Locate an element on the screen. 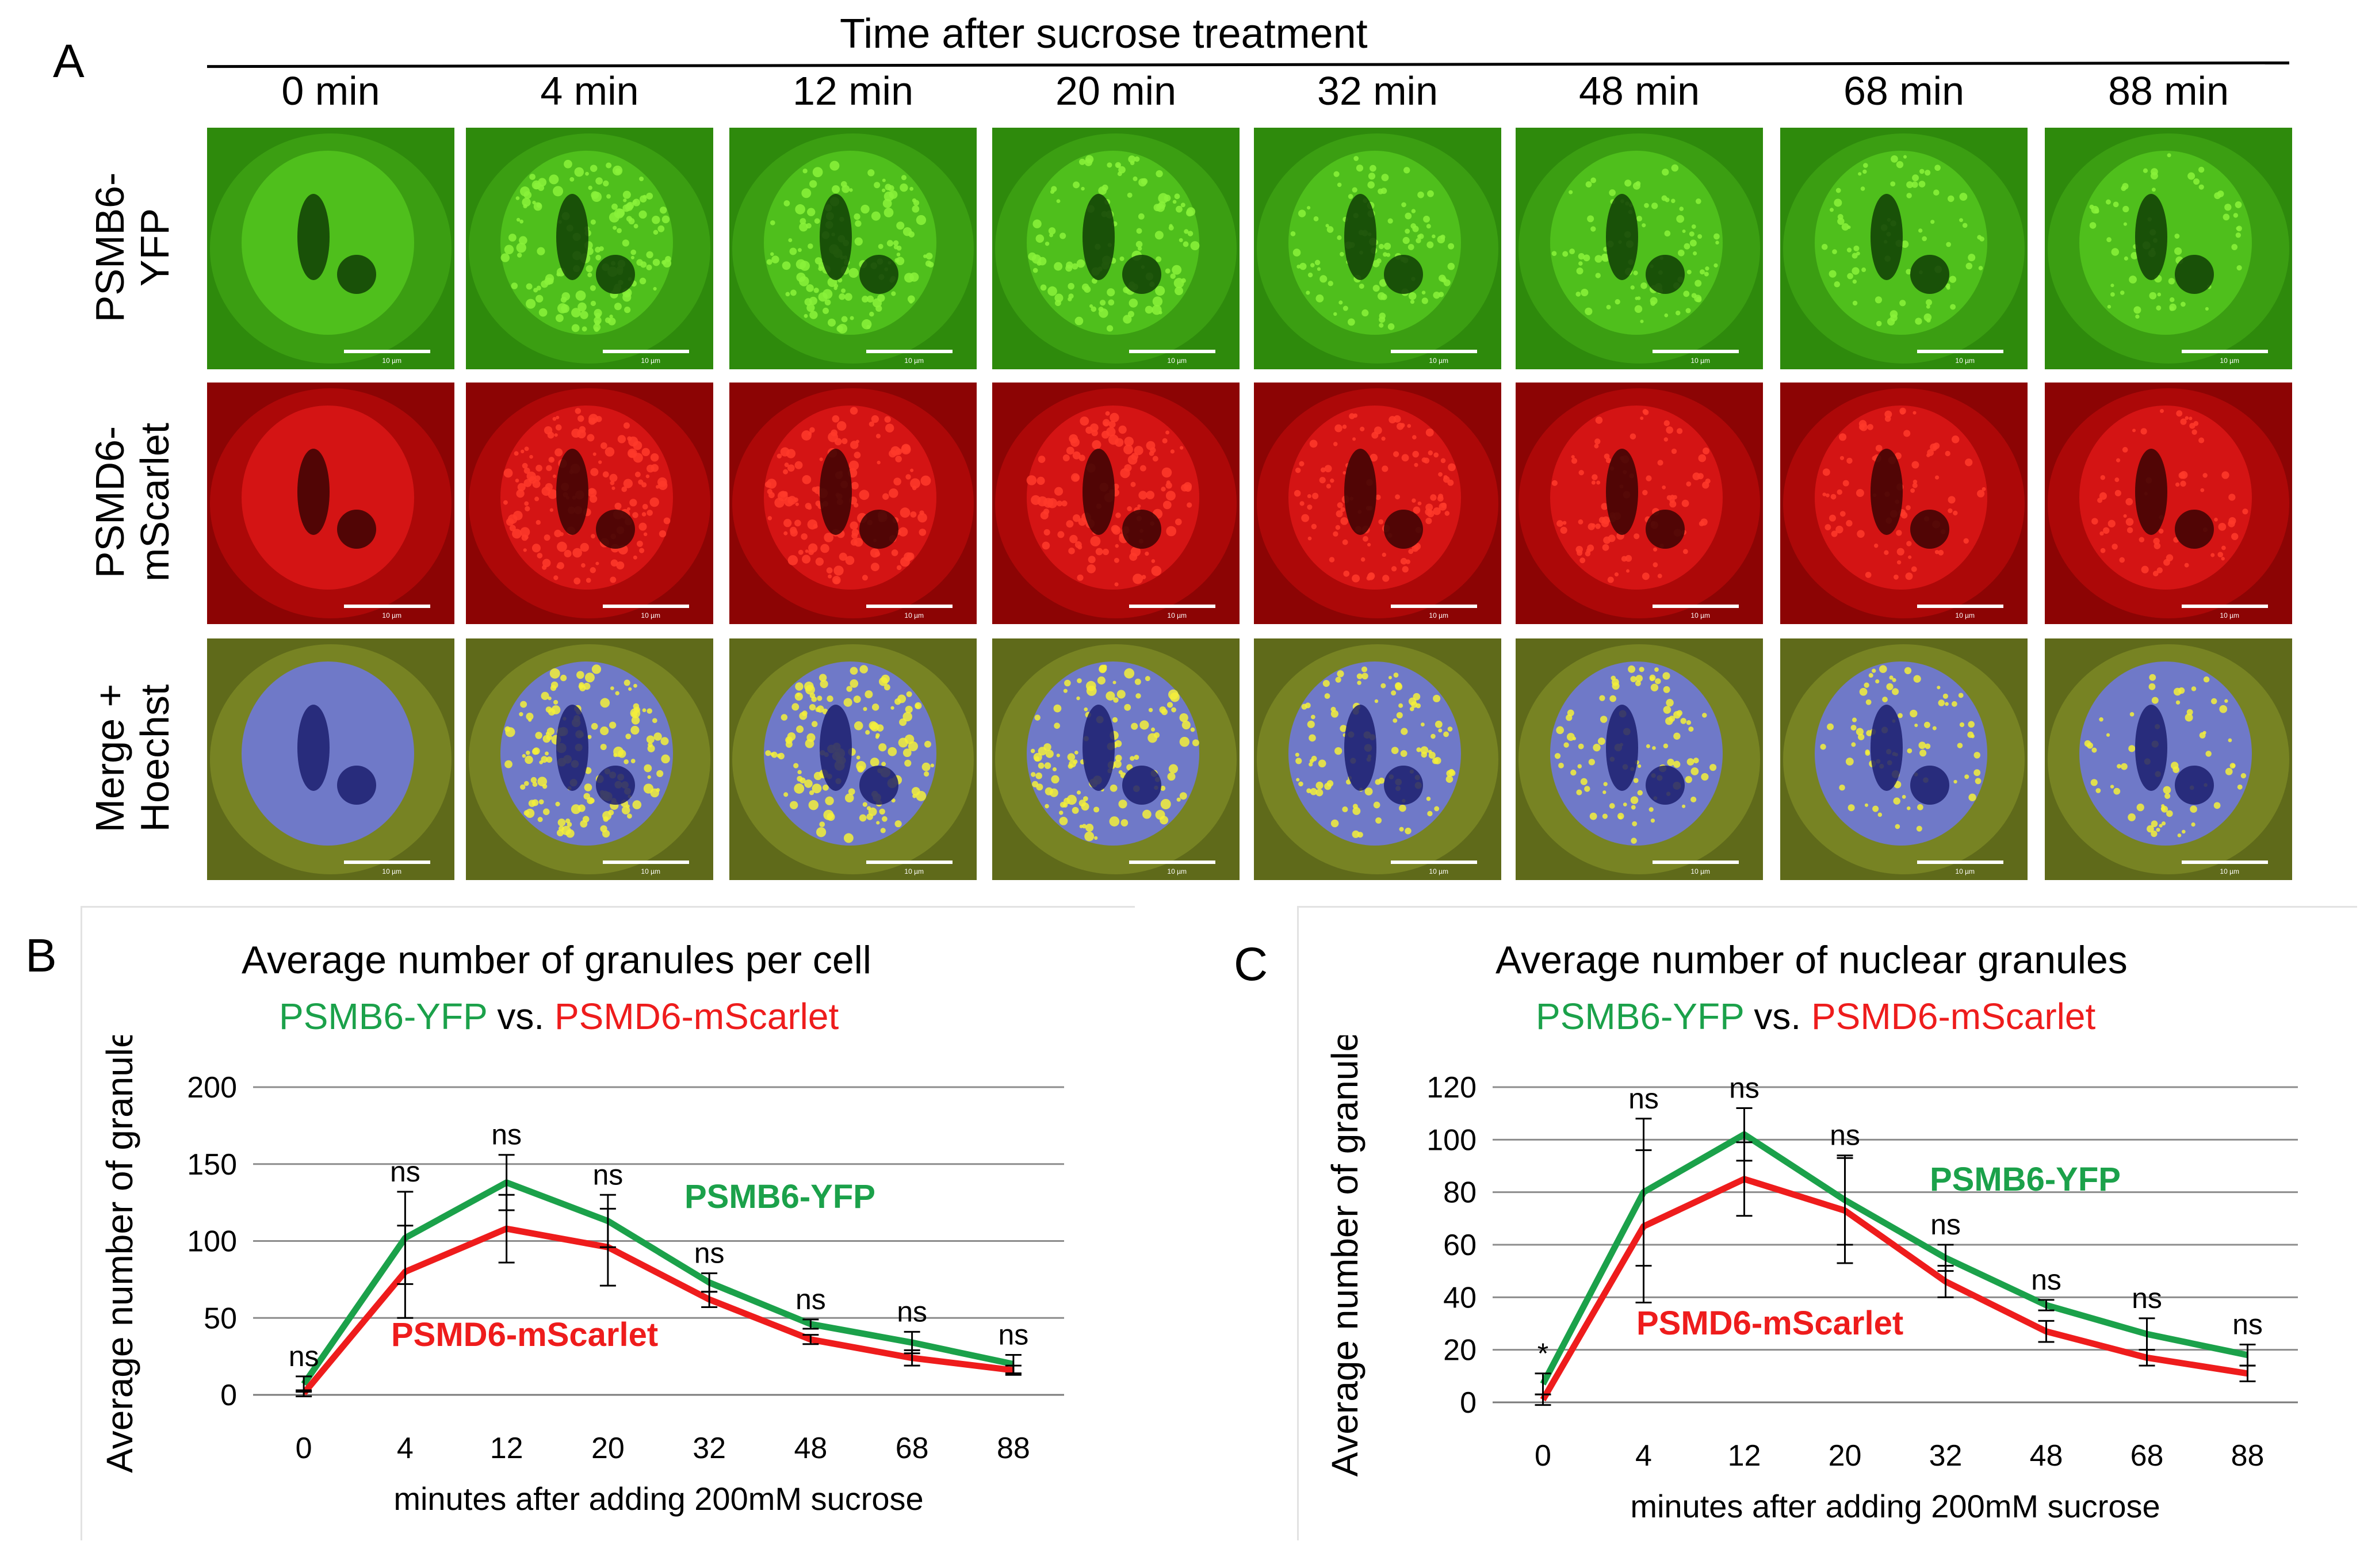  y-tick-label: 50 is located at coordinates (221, 1318).